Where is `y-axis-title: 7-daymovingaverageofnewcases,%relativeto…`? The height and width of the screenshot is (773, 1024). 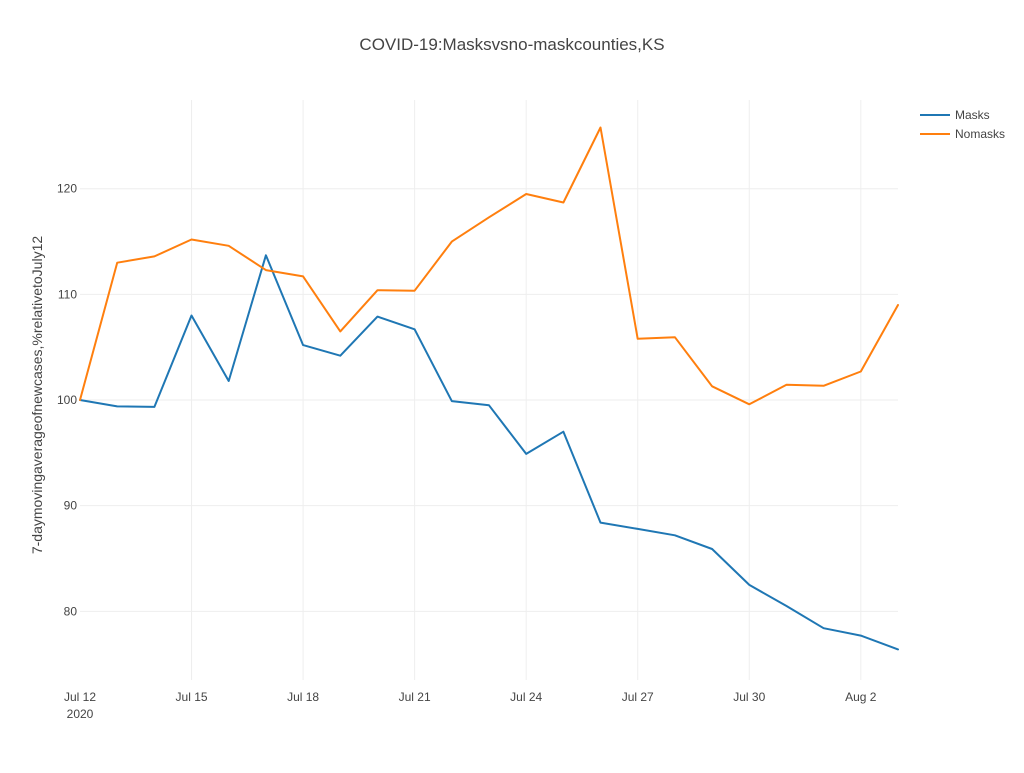 y-axis-title: 7-daymovingaverageofnewcases,%relativeto… is located at coordinates (37, 395).